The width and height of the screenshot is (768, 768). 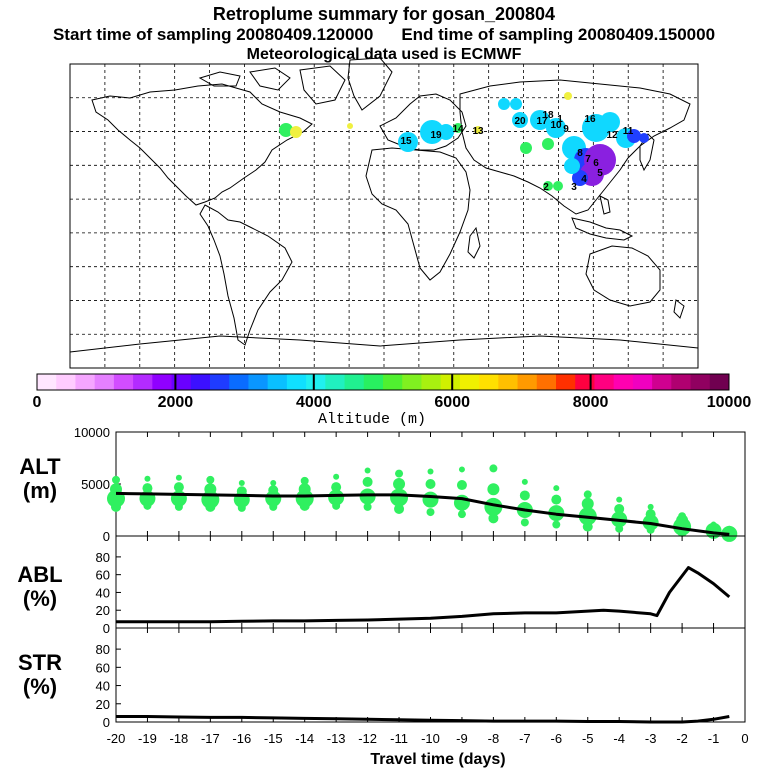 I want to click on panel-frame, so click(x=430, y=675).